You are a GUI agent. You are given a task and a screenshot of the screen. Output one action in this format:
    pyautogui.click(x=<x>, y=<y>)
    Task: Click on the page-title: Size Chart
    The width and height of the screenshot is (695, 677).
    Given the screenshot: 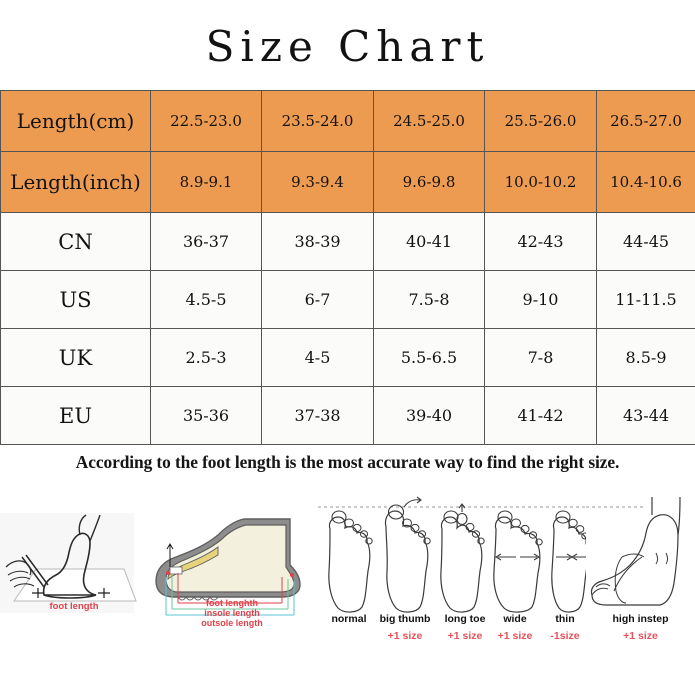 What is the action you would take?
    pyautogui.click(x=347, y=46)
    